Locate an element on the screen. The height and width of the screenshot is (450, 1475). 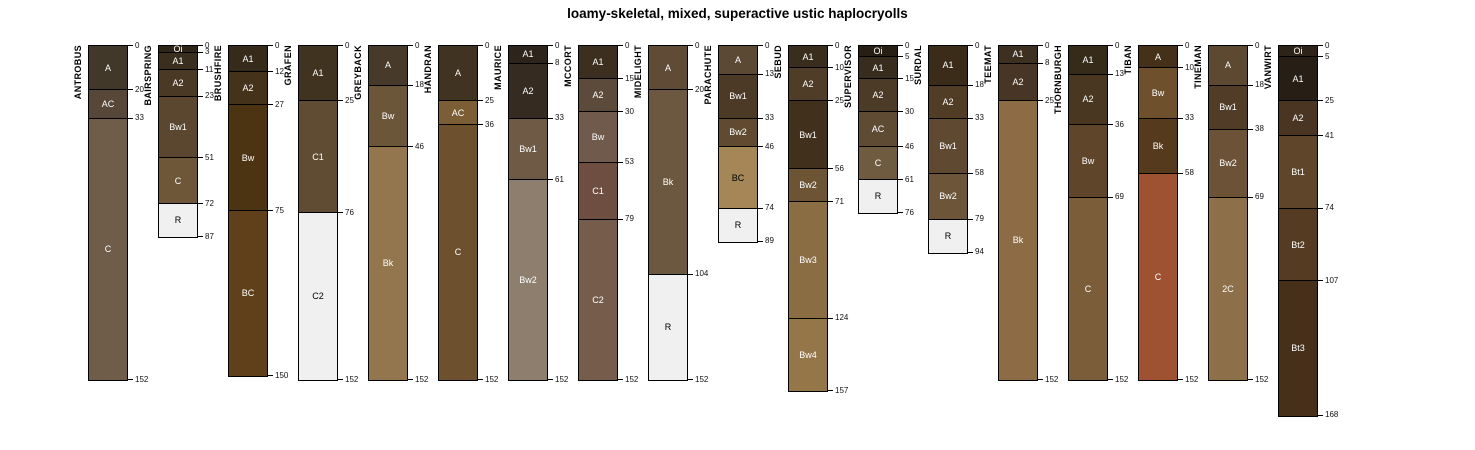
depth-label: 157 is located at coordinates (842, 390).